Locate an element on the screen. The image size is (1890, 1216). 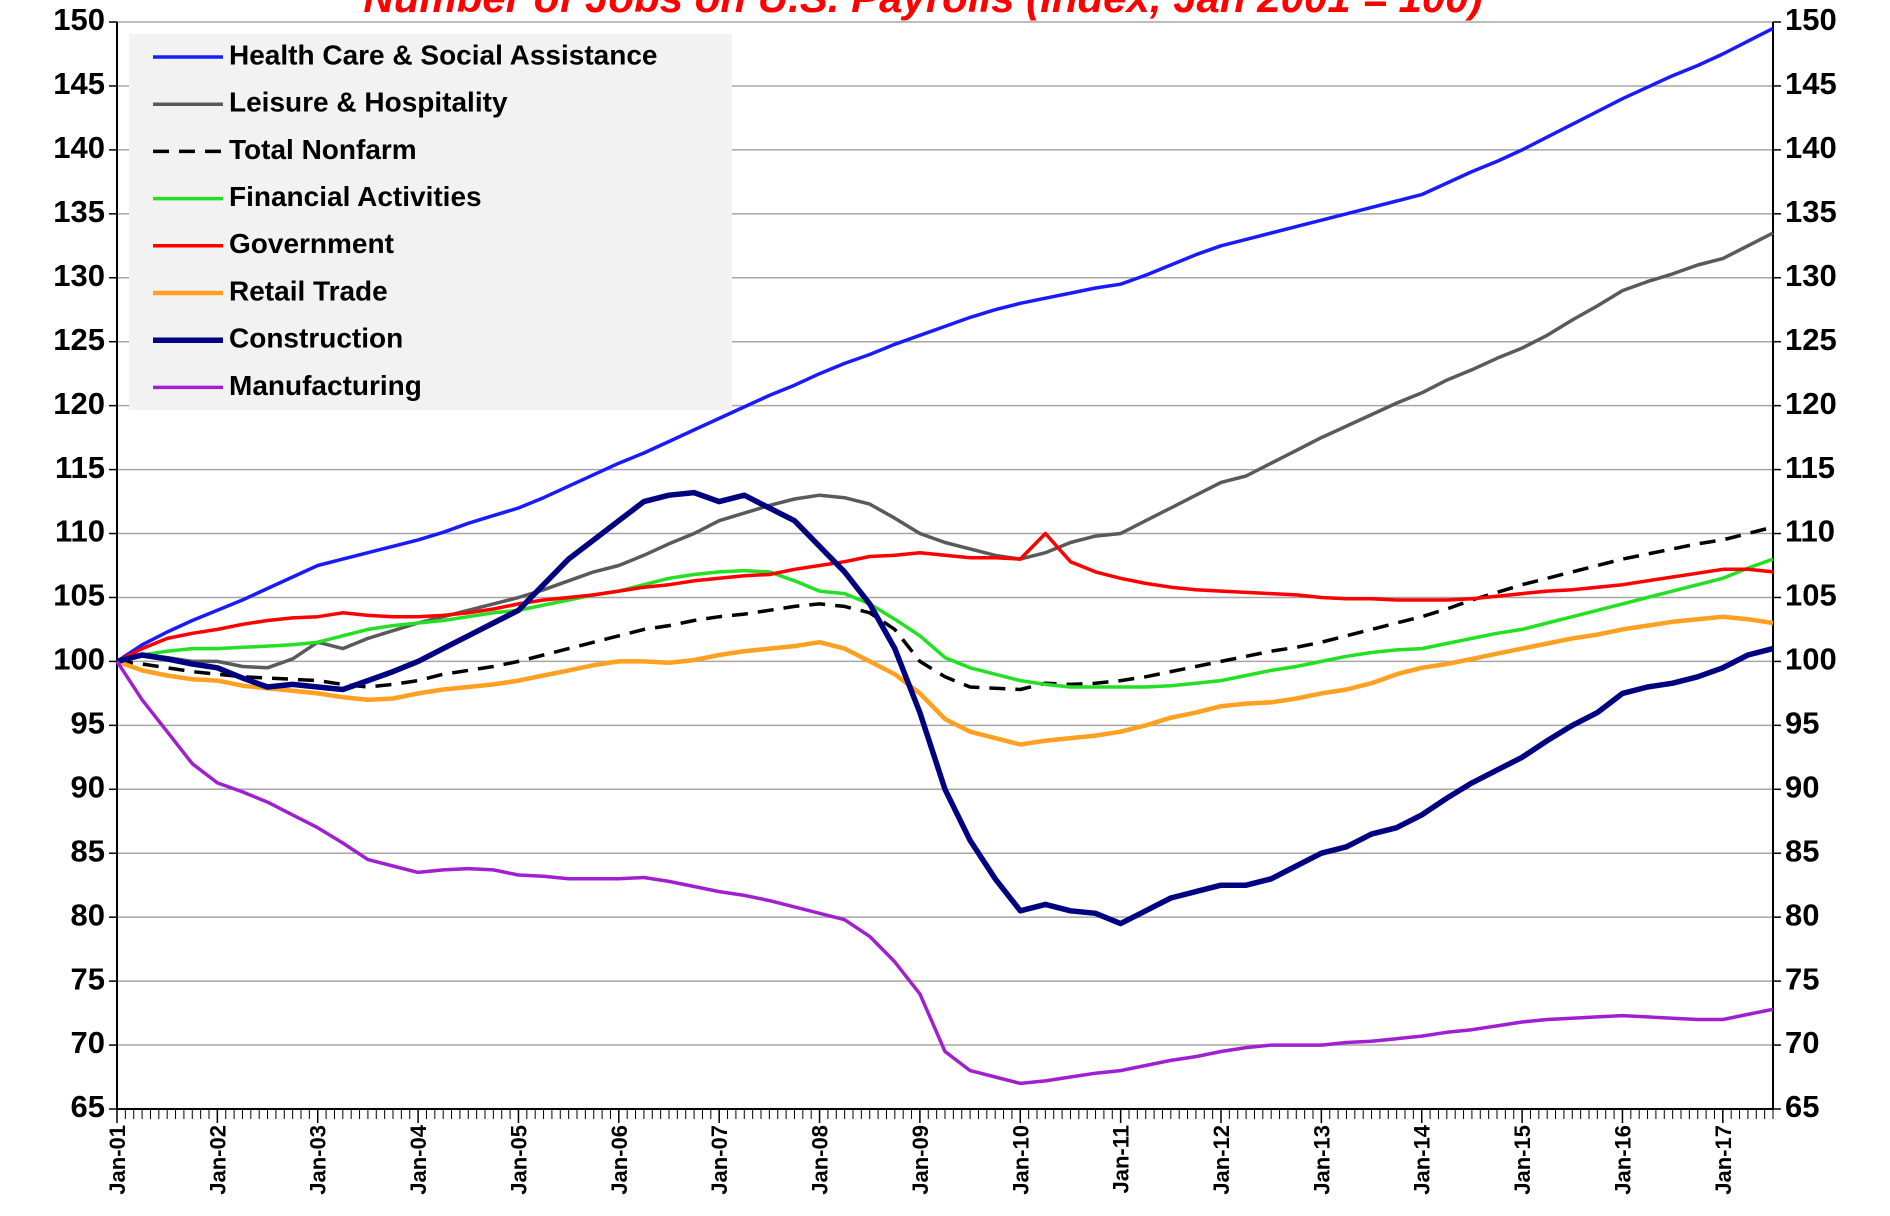
y-tick-label: 135 is located at coordinates (79, 211).